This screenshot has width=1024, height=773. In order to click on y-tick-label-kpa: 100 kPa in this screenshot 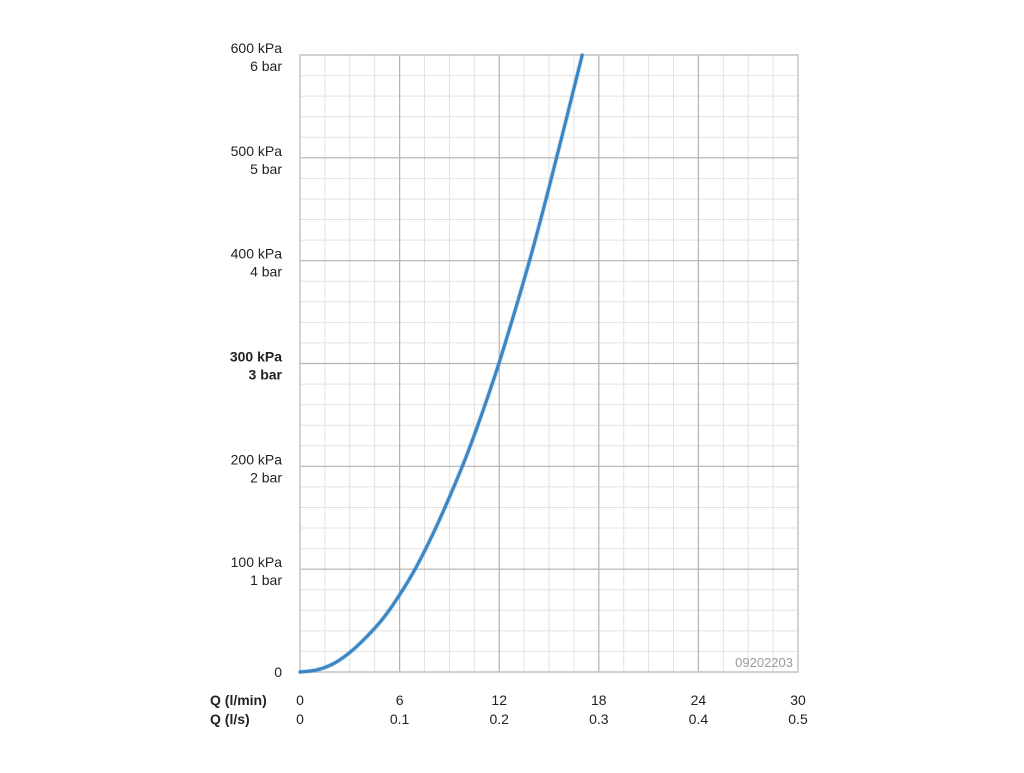, I will do `click(257, 562)`.